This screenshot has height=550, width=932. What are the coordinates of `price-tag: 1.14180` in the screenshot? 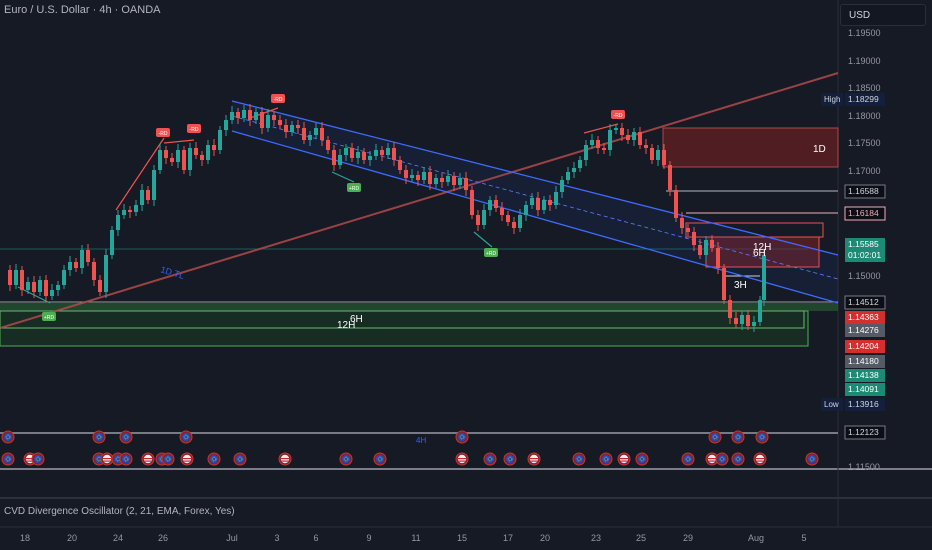 It's located at (865, 361).